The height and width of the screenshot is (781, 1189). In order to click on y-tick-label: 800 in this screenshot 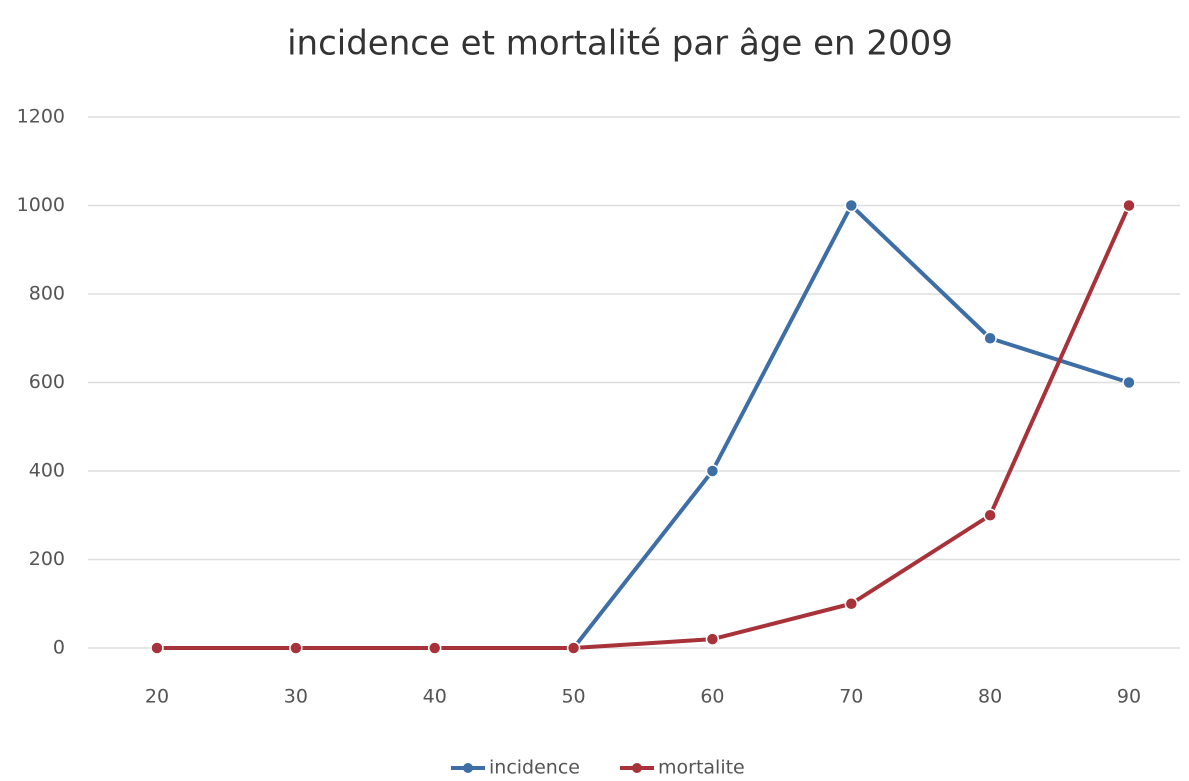, I will do `click(47, 294)`.